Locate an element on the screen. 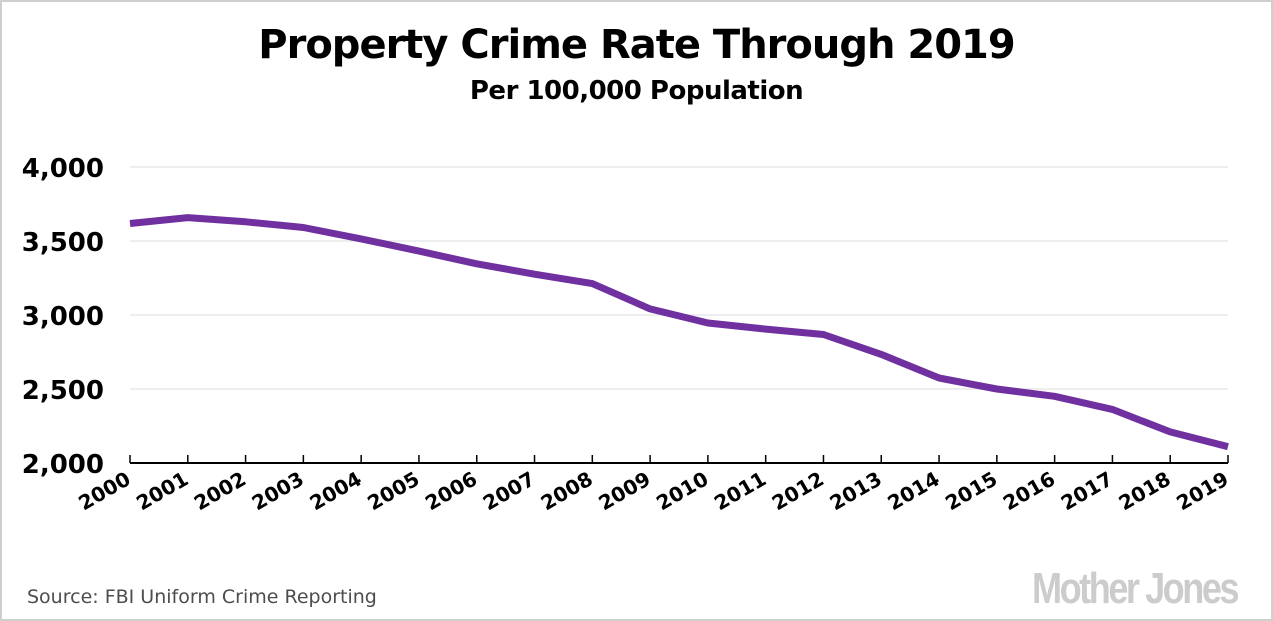  x-tick-label: 2008 is located at coordinates (567, 491).